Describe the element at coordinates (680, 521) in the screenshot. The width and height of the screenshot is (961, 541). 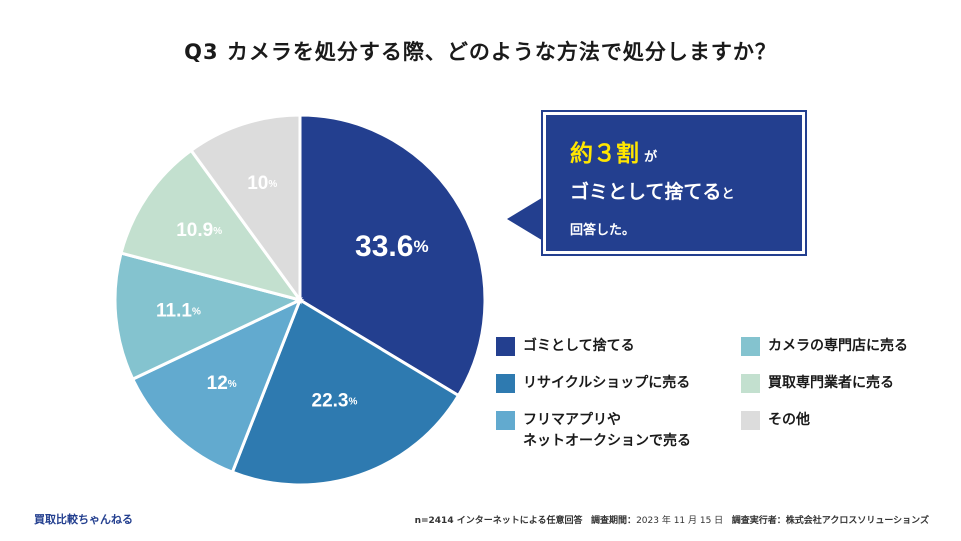
I see `survey-period: 2023 年 11 月 15 日` at that location.